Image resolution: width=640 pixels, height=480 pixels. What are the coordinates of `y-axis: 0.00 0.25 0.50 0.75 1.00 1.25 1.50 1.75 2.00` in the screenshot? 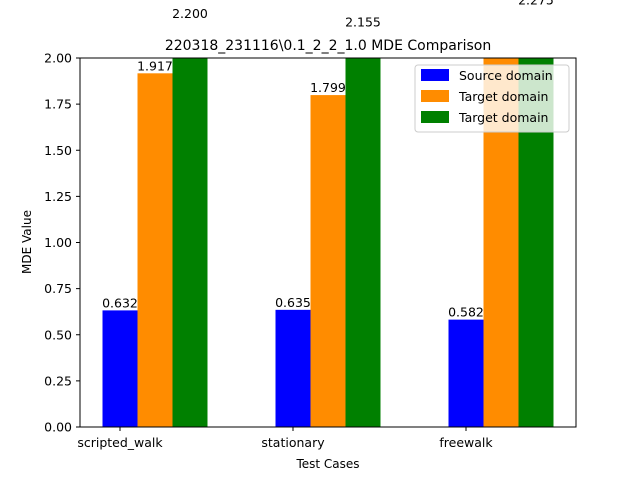 It's located at (62, 243).